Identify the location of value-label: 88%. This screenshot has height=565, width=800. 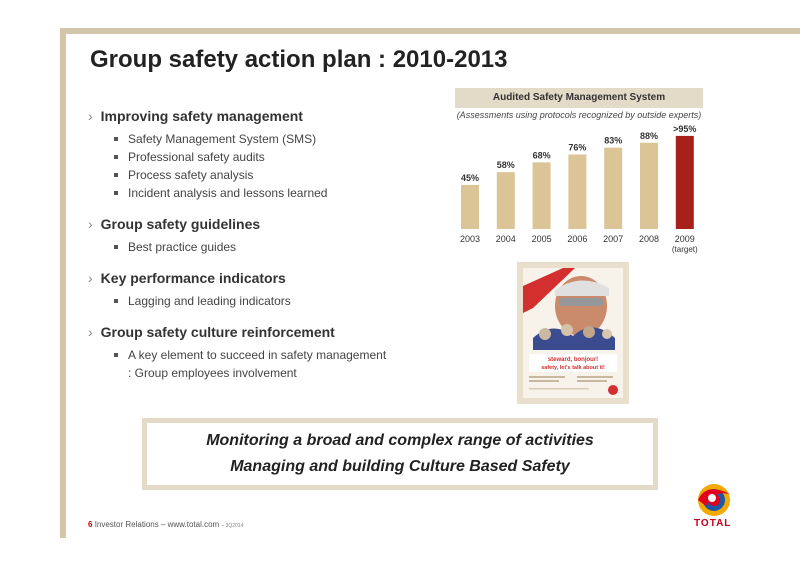
(649, 136).